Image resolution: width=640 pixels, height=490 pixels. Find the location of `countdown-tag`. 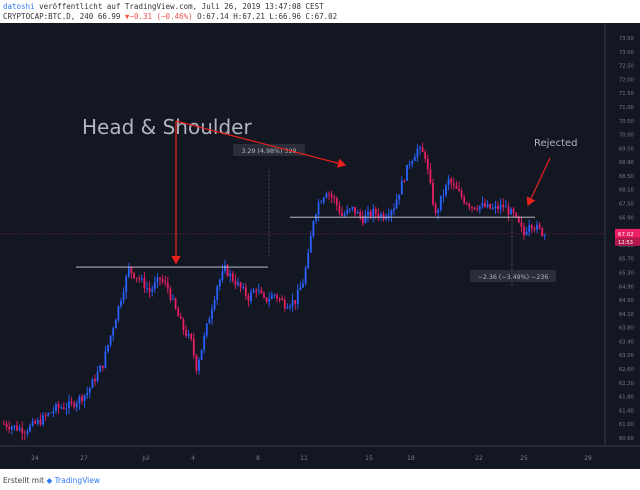

countdown-tag is located at coordinates (627, 241).